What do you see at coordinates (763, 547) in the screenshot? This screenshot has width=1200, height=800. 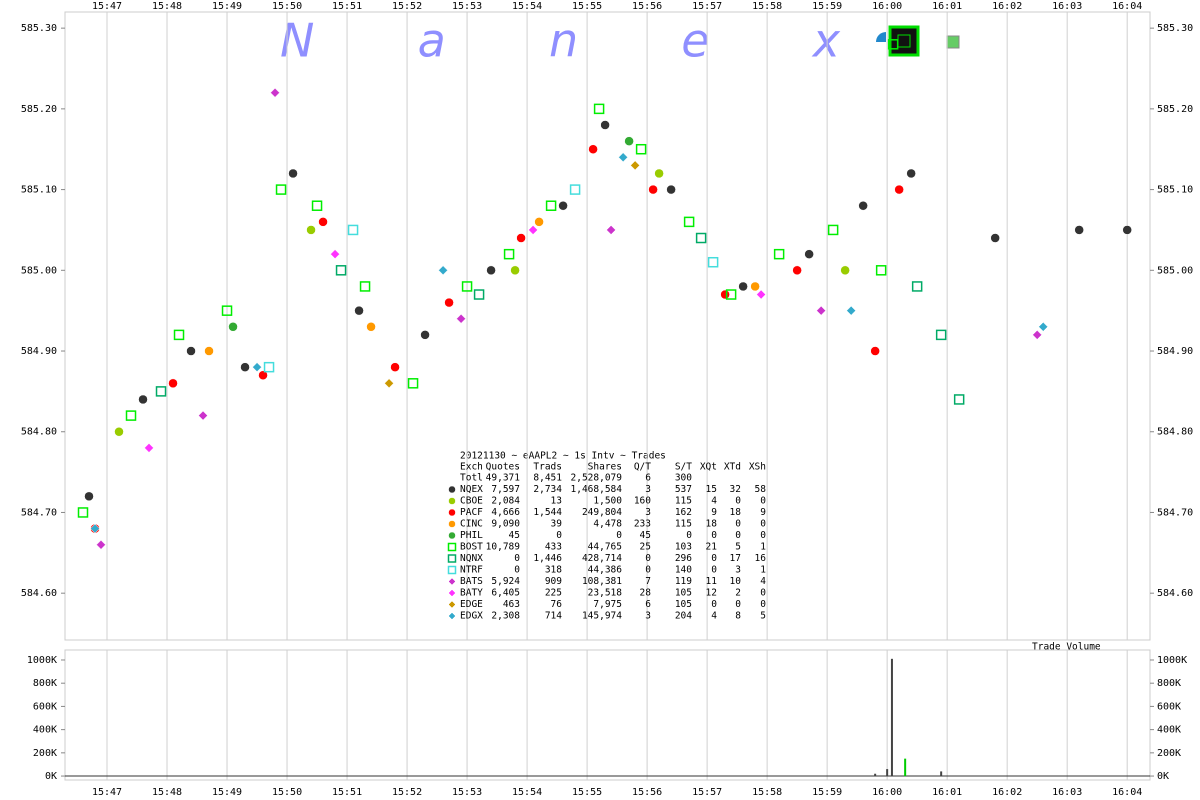 I see `table-cell: 1` at bounding box center [763, 547].